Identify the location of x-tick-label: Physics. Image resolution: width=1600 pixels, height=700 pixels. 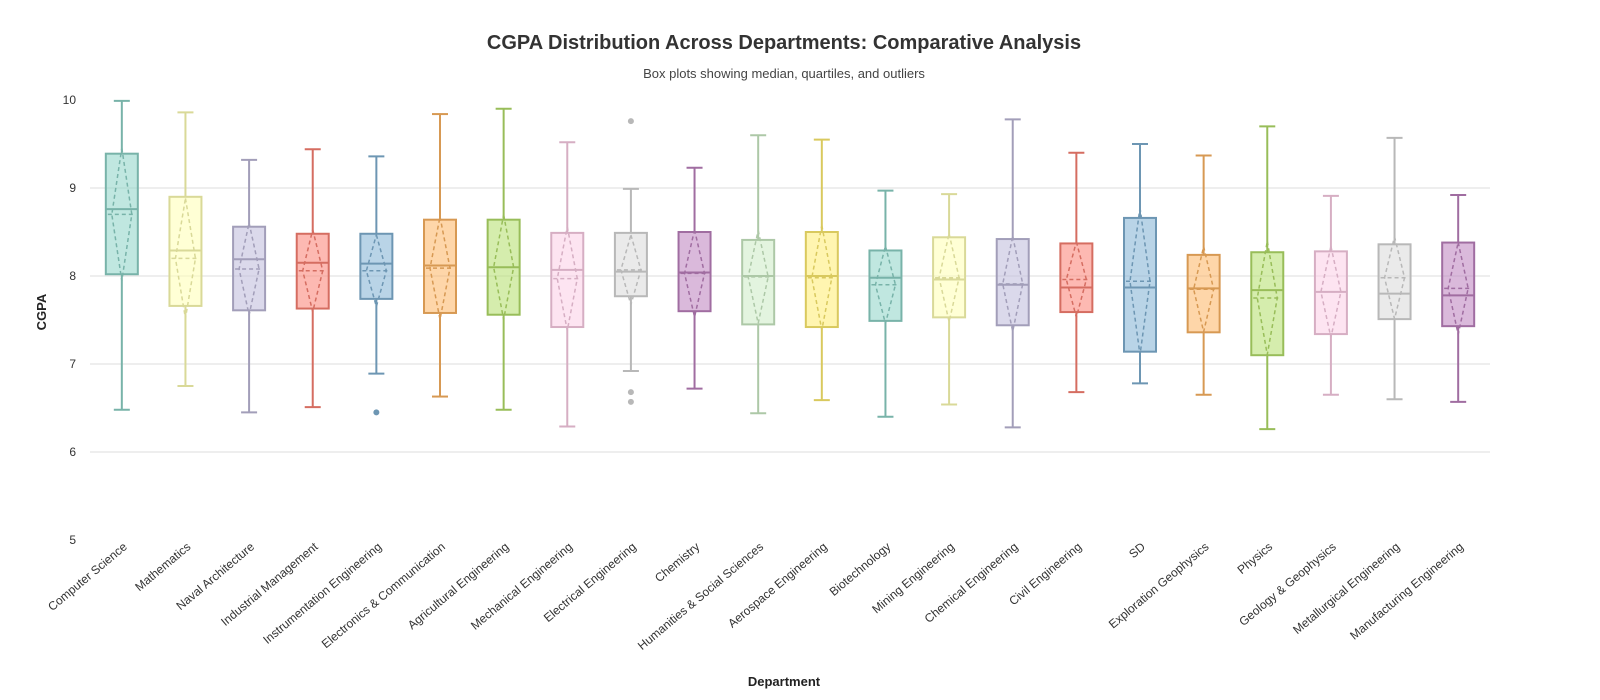
(1255, 558).